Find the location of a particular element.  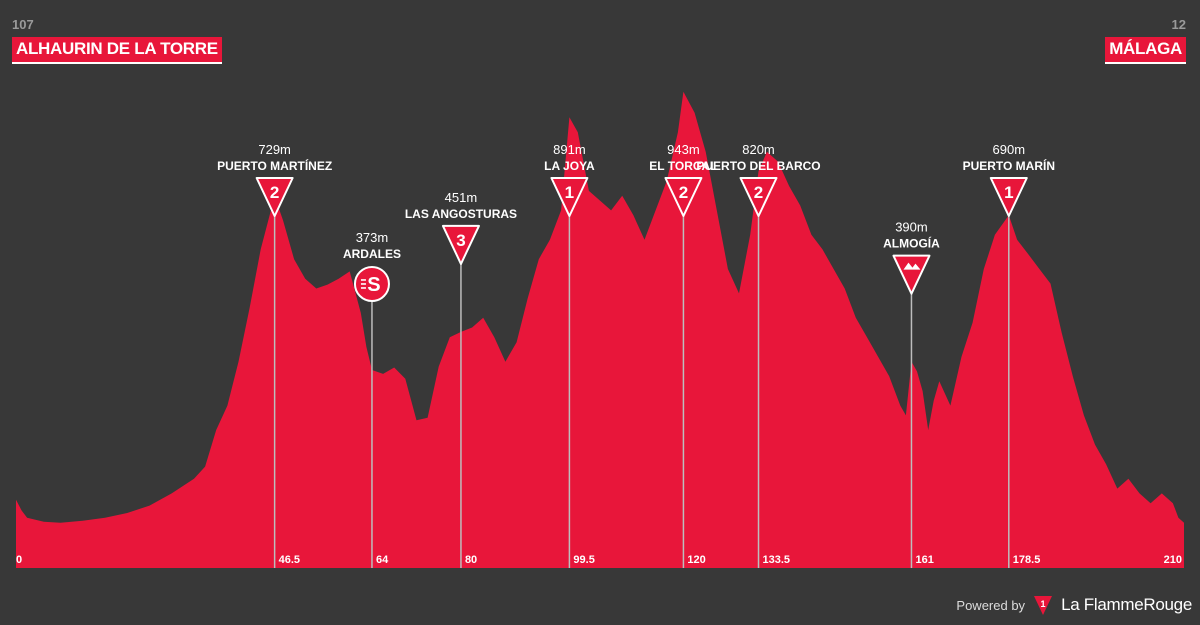

climb-marker: 1 LA JOYA 891m is located at coordinates (569, 355).